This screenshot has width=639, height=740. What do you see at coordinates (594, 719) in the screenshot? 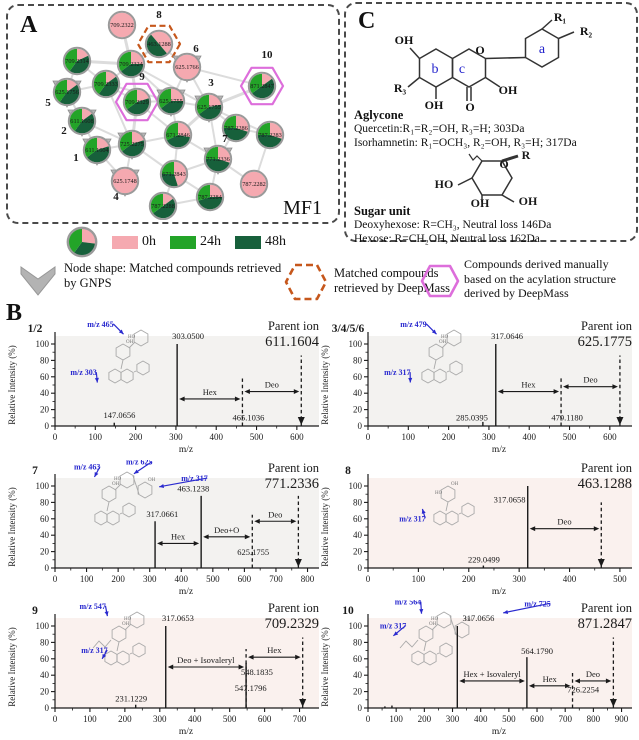
I see `x-tick-label: 800` at bounding box center [594, 719].